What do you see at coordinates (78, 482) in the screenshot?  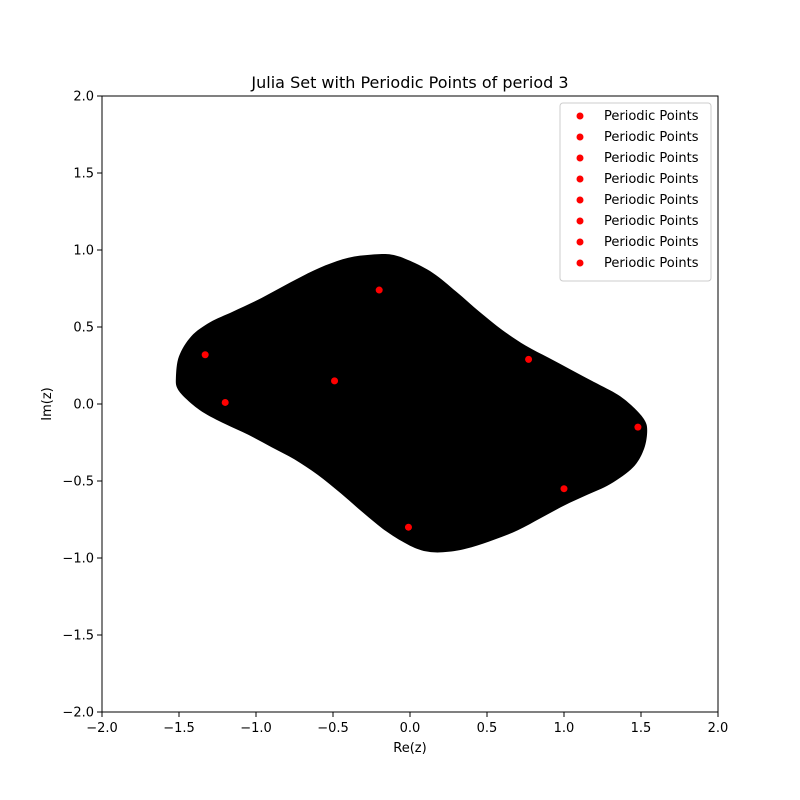 I see `y-tick-label: −0.5` at bounding box center [78, 482].